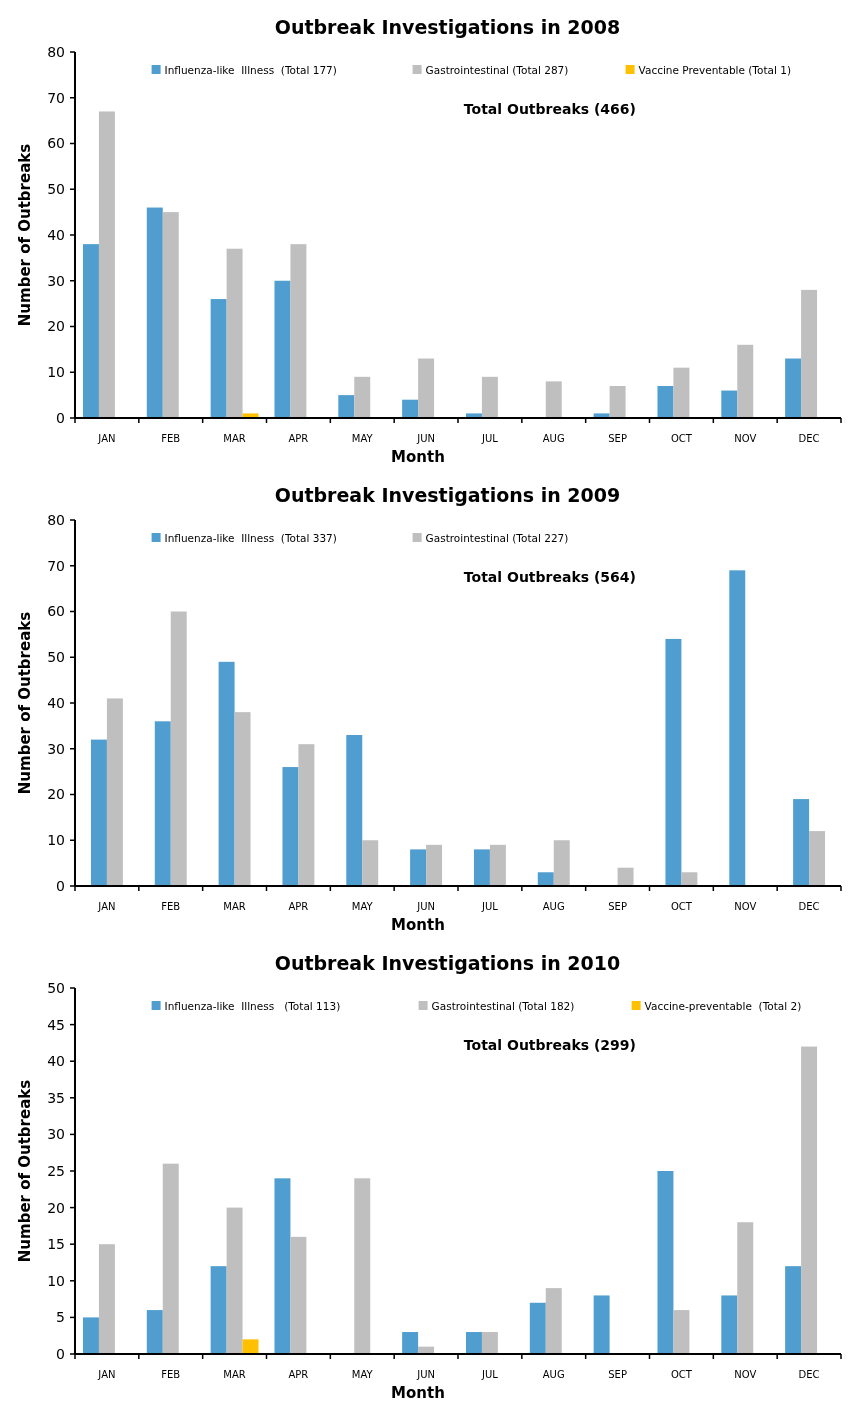  What do you see at coordinates (252, 1006) in the screenshot?
I see `legend-label: Influenza-like Illness (Total 113)` at bounding box center [252, 1006].